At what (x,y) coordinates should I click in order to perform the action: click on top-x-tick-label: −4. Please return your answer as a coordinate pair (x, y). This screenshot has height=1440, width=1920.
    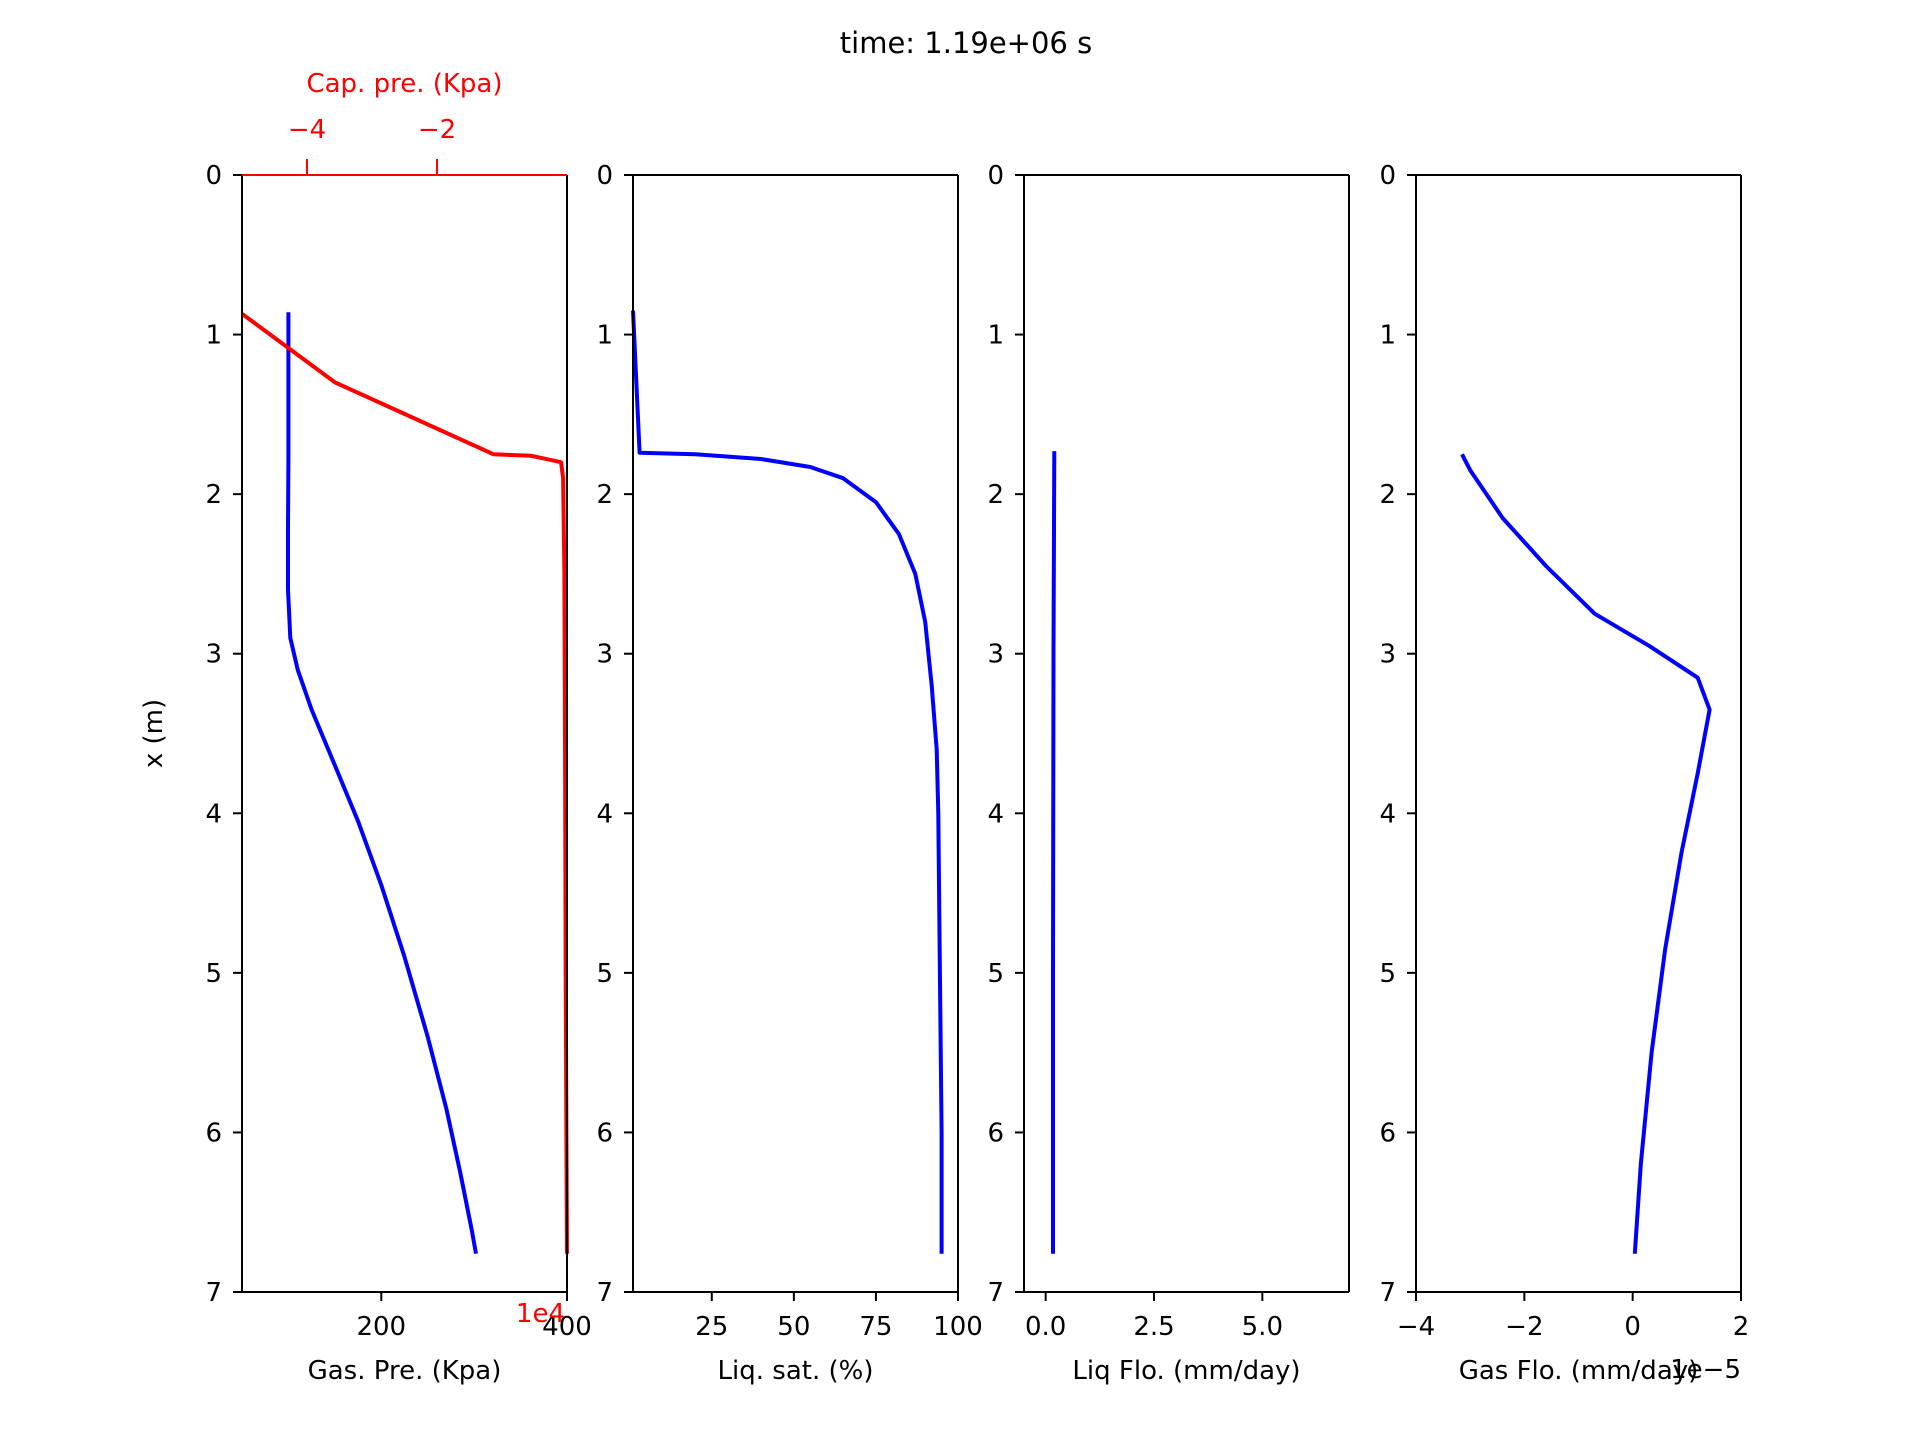
    Looking at the image, I should click on (307, 130).